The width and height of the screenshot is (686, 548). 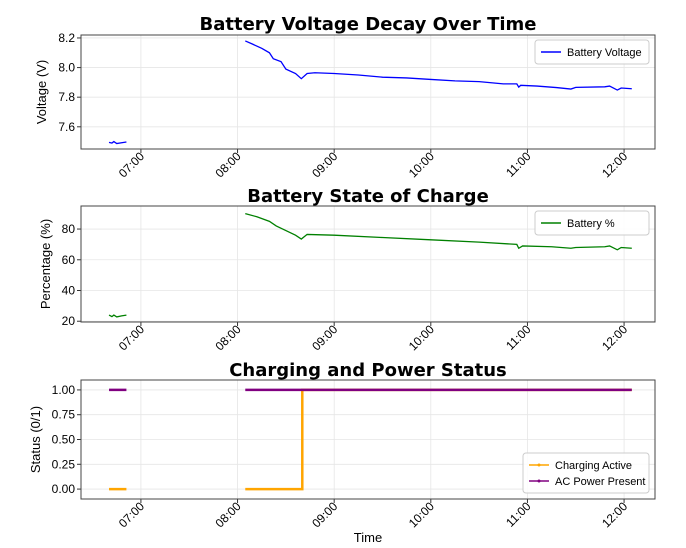 What do you see at coordinates (66, 38) in the screenshot?
I see `y-tick-label: 8.2` at bounding box center [66, 38].